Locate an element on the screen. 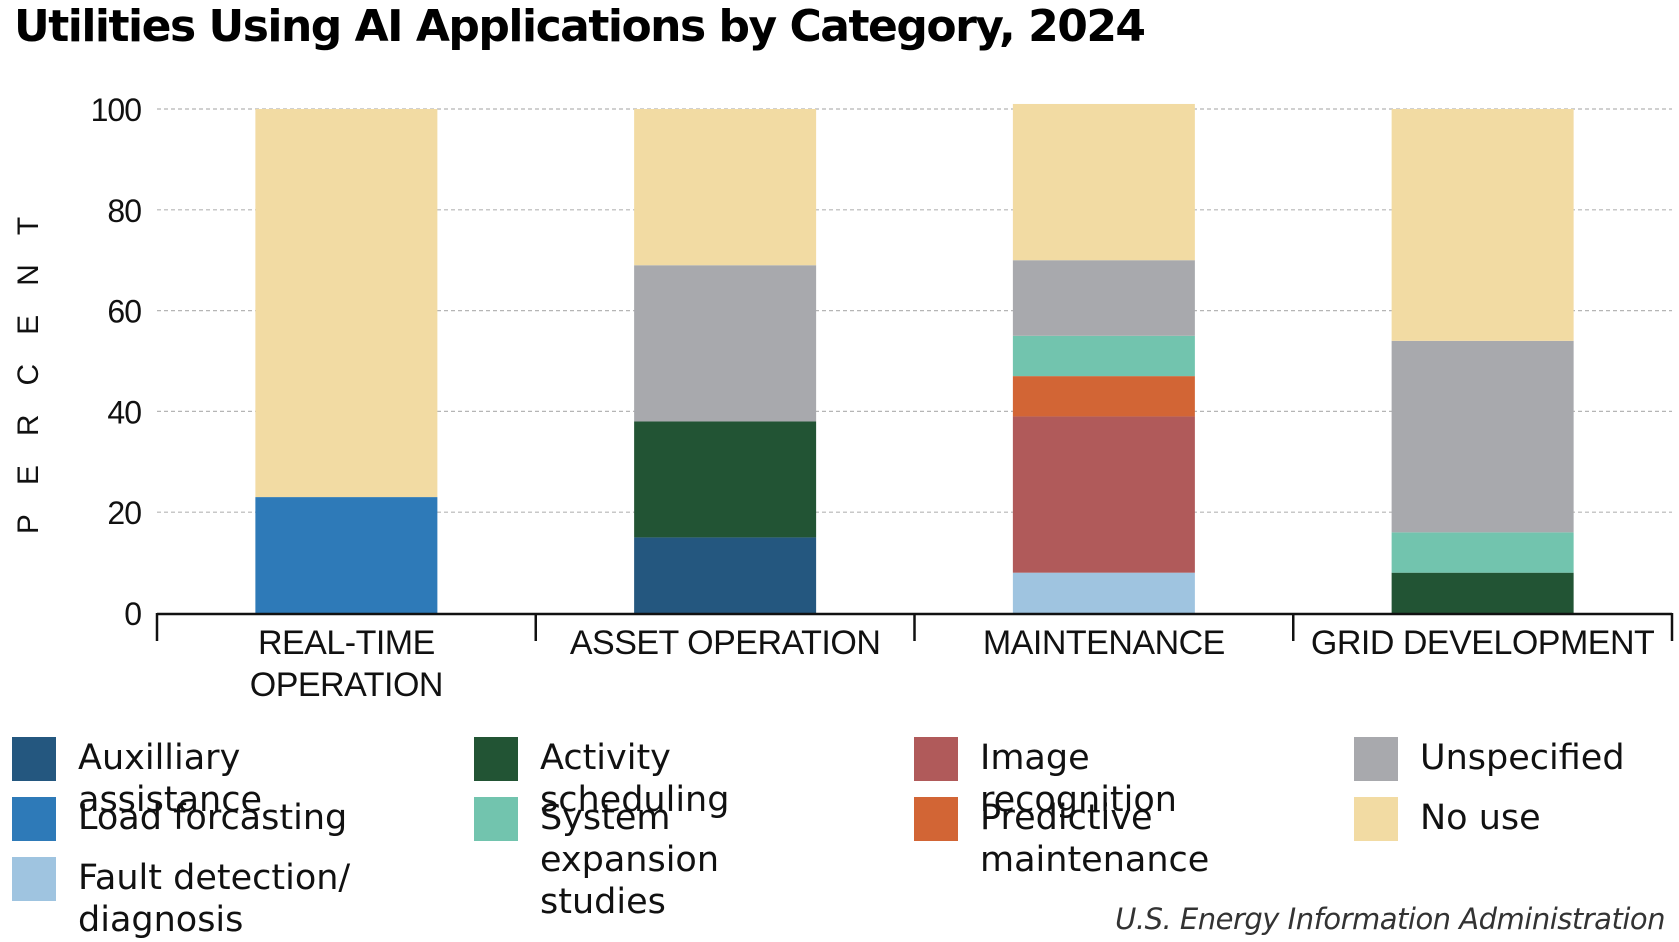  legend-item: Auxilliary assistance is located at coordinates (200, 779).